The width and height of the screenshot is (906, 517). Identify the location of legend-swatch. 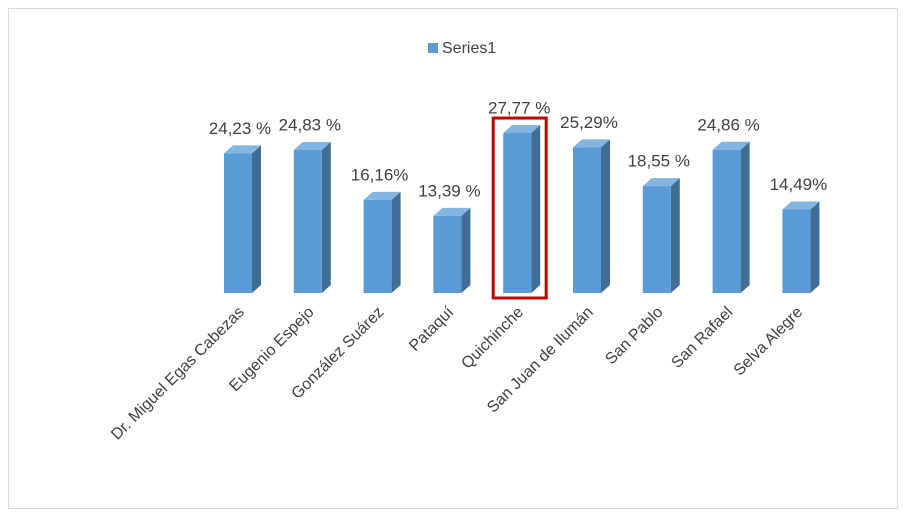
(433, 48).